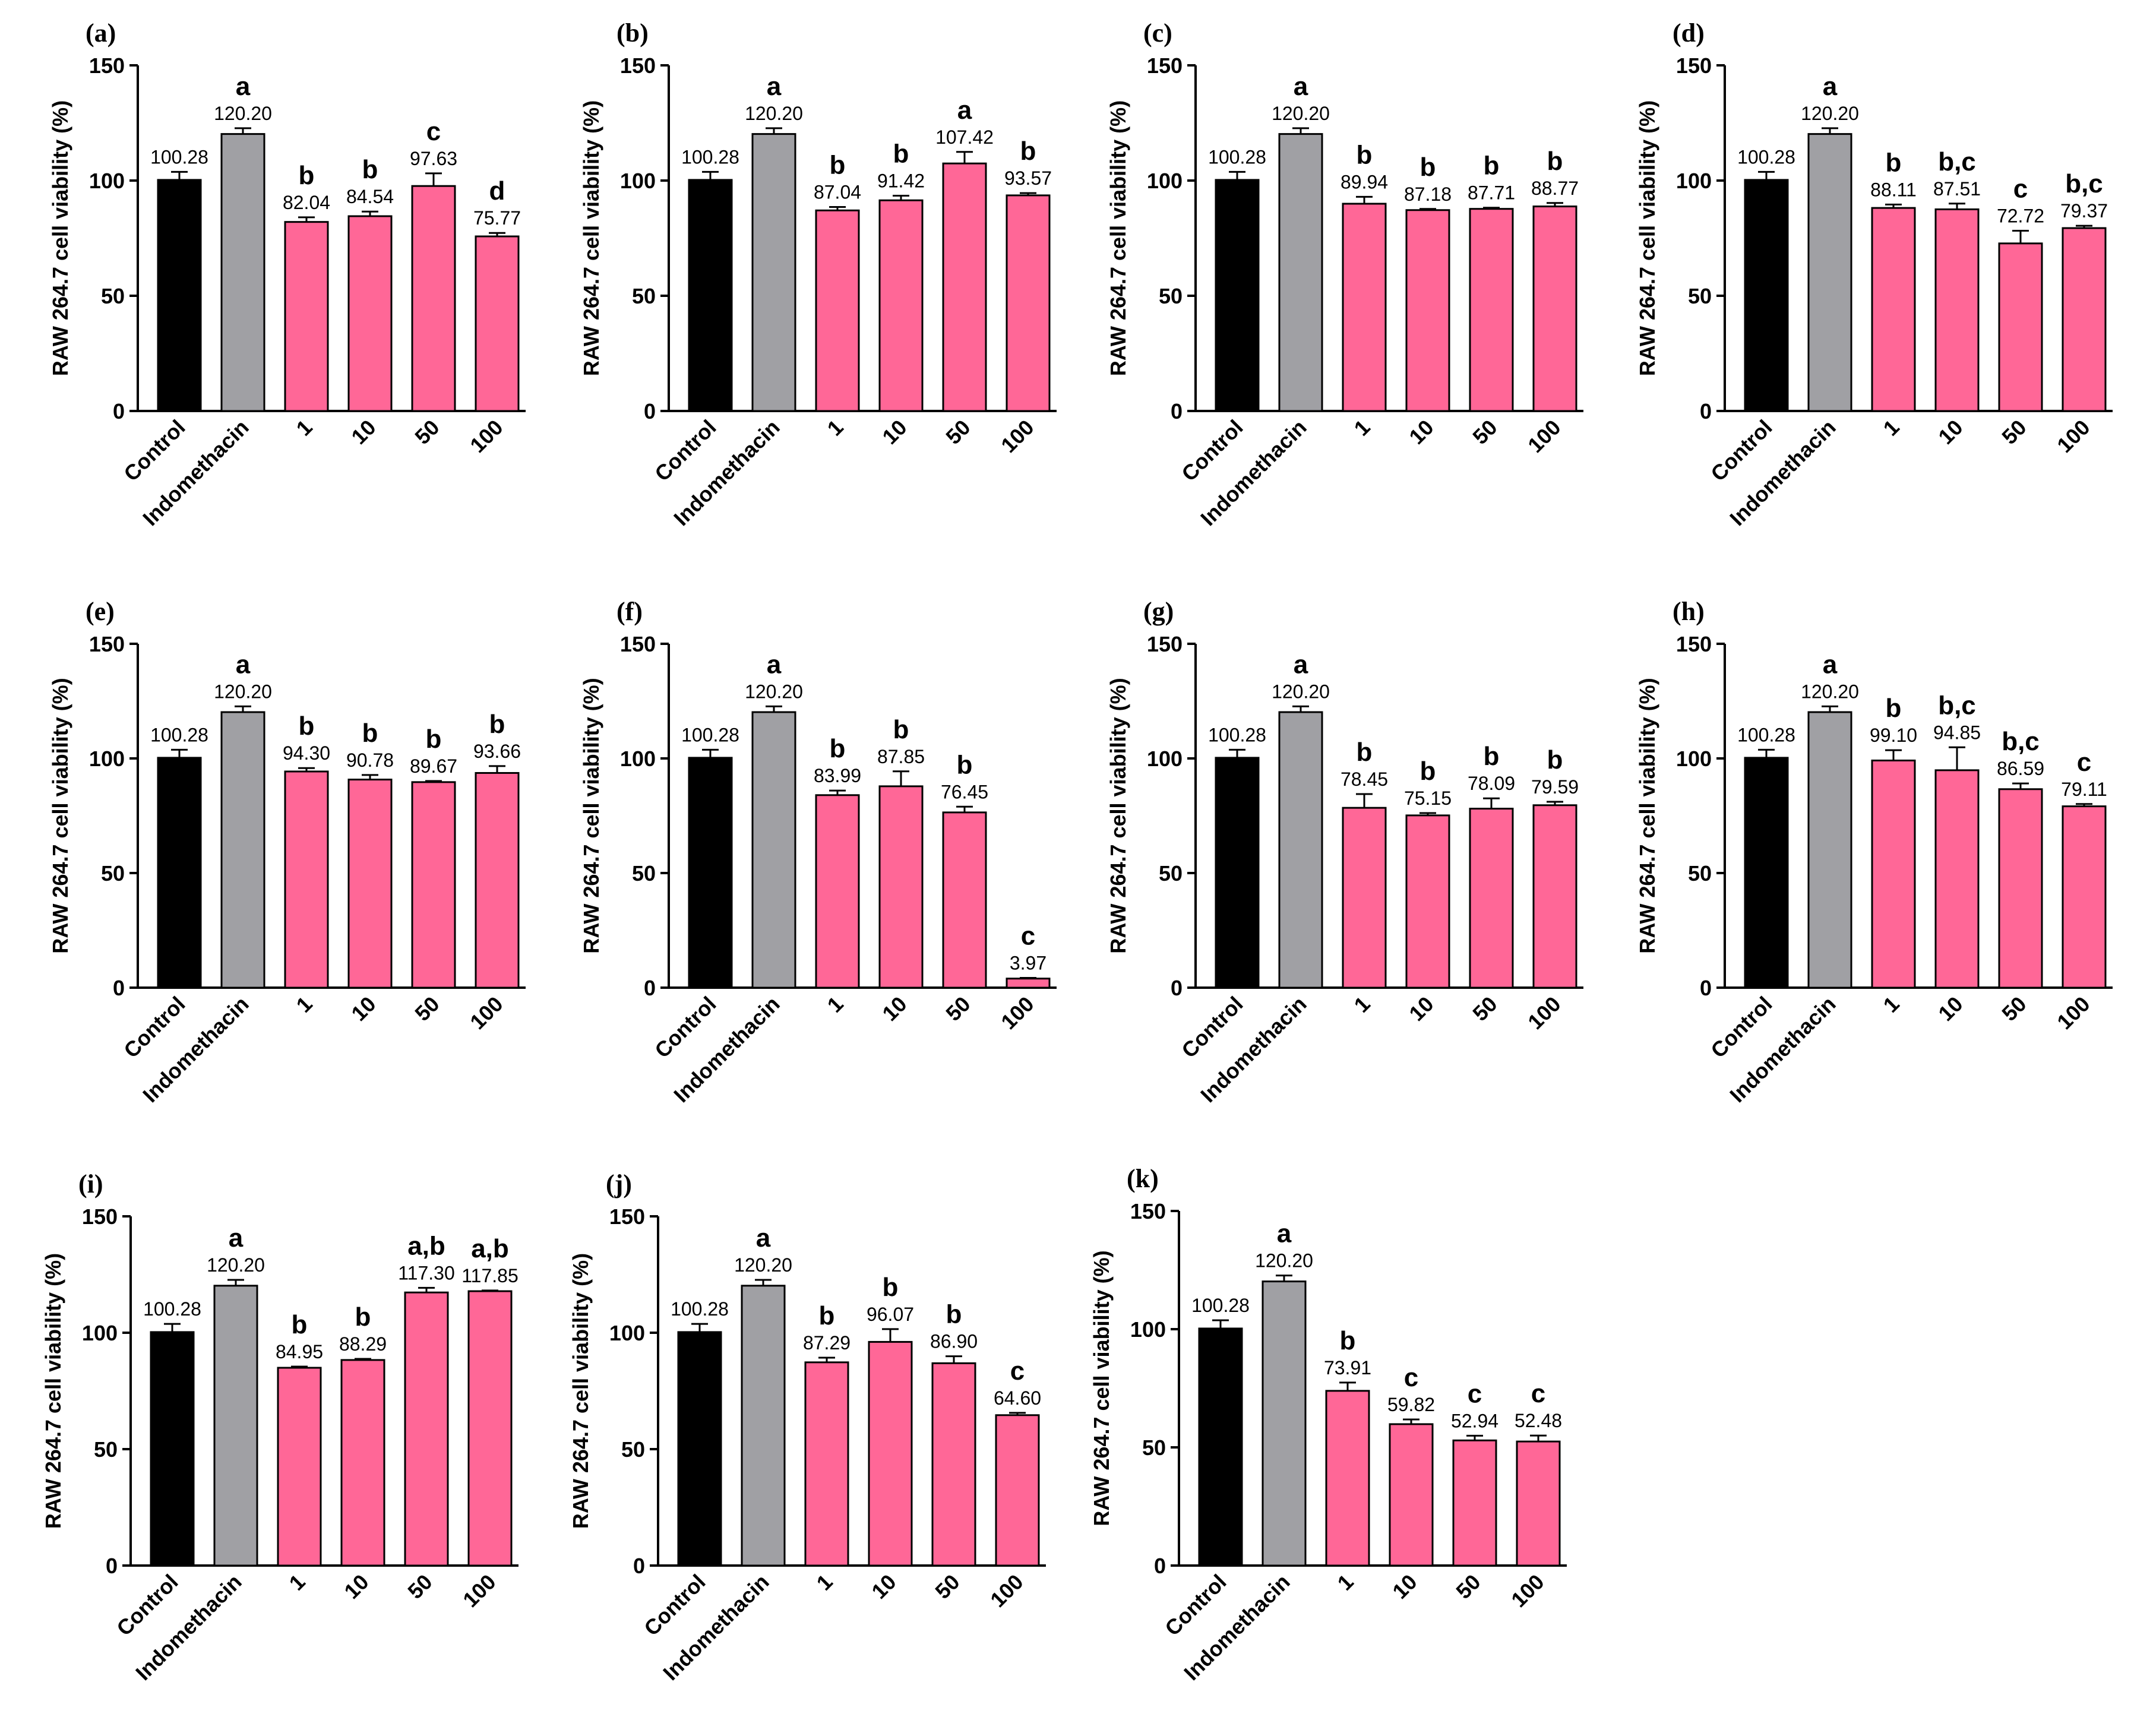 The width and height of the screenshot is (2153, 1736). I want to click on value-label: 87.71, so click(1491, 193).